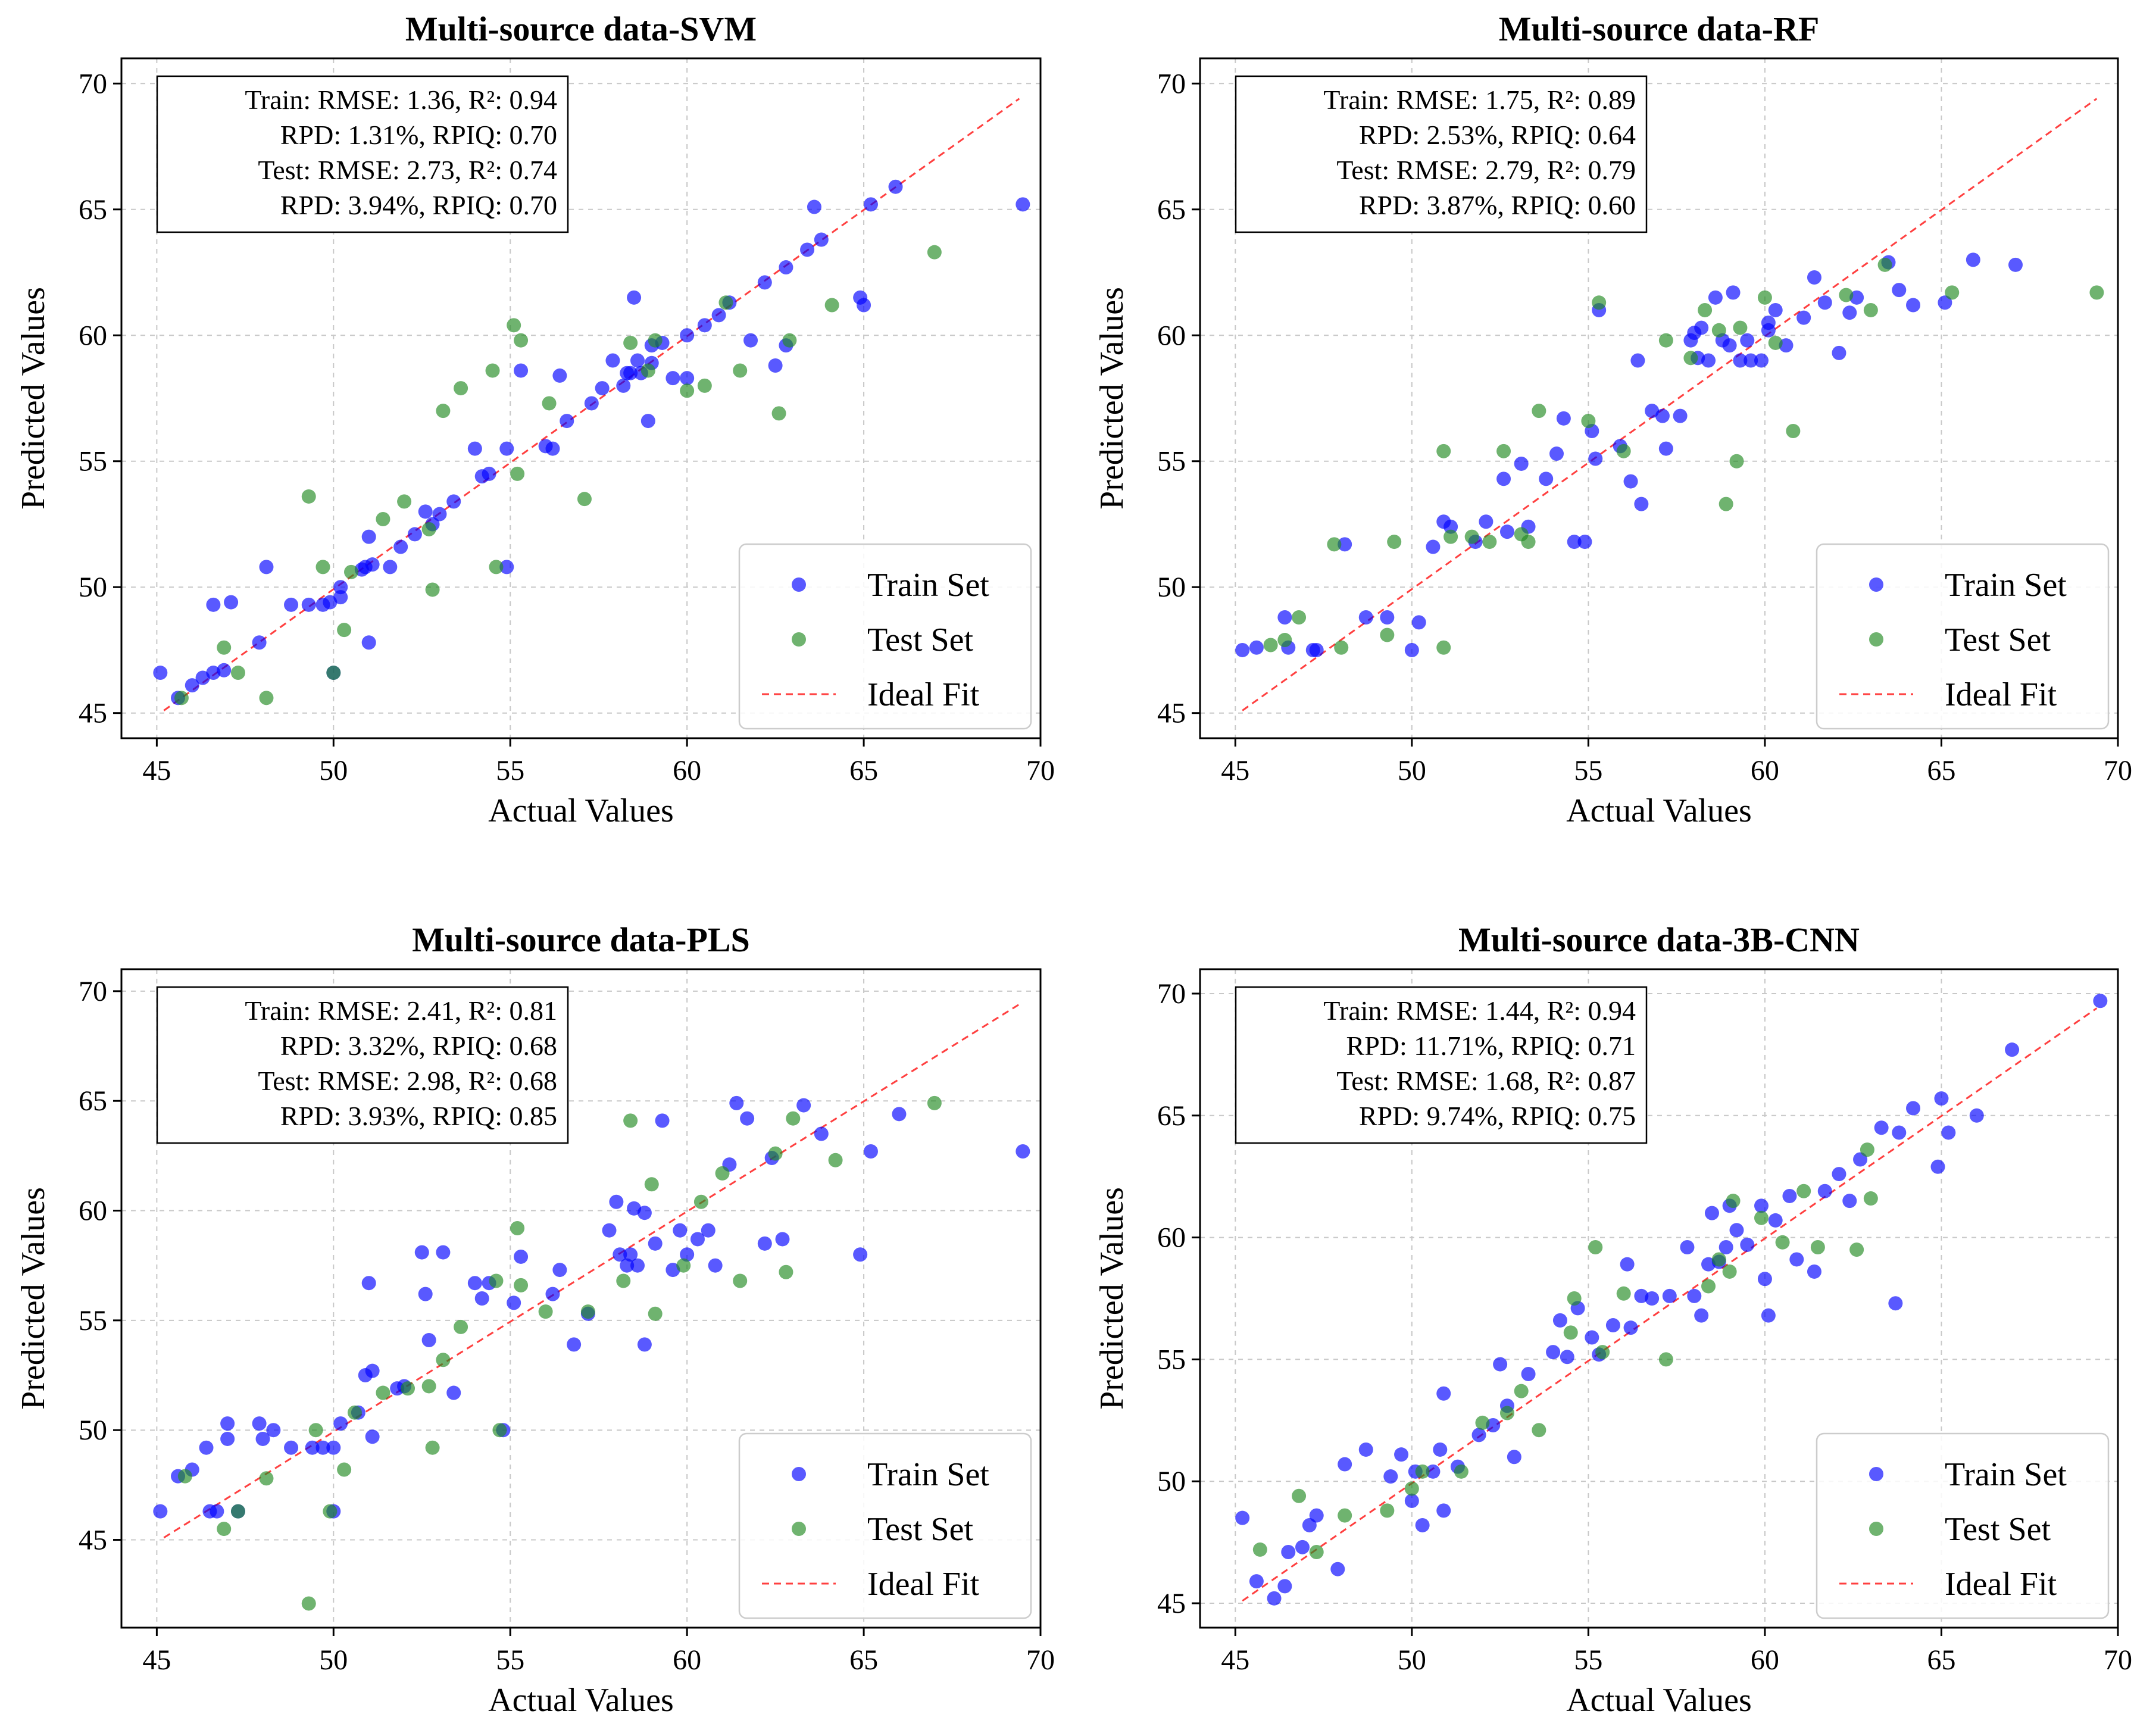  What do you see at coordinates (93, 1540) in the screenshot?
I see `y-tick-label: 45` at bounding box center [93, 1540].